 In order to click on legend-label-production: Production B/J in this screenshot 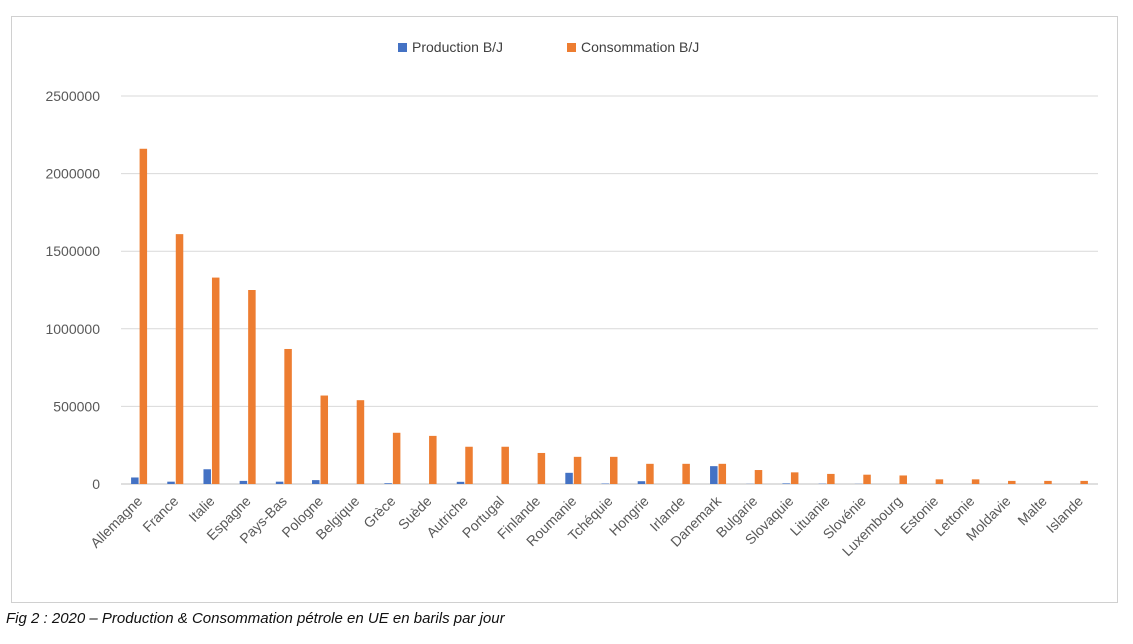, I will do `click(457, 47)`.